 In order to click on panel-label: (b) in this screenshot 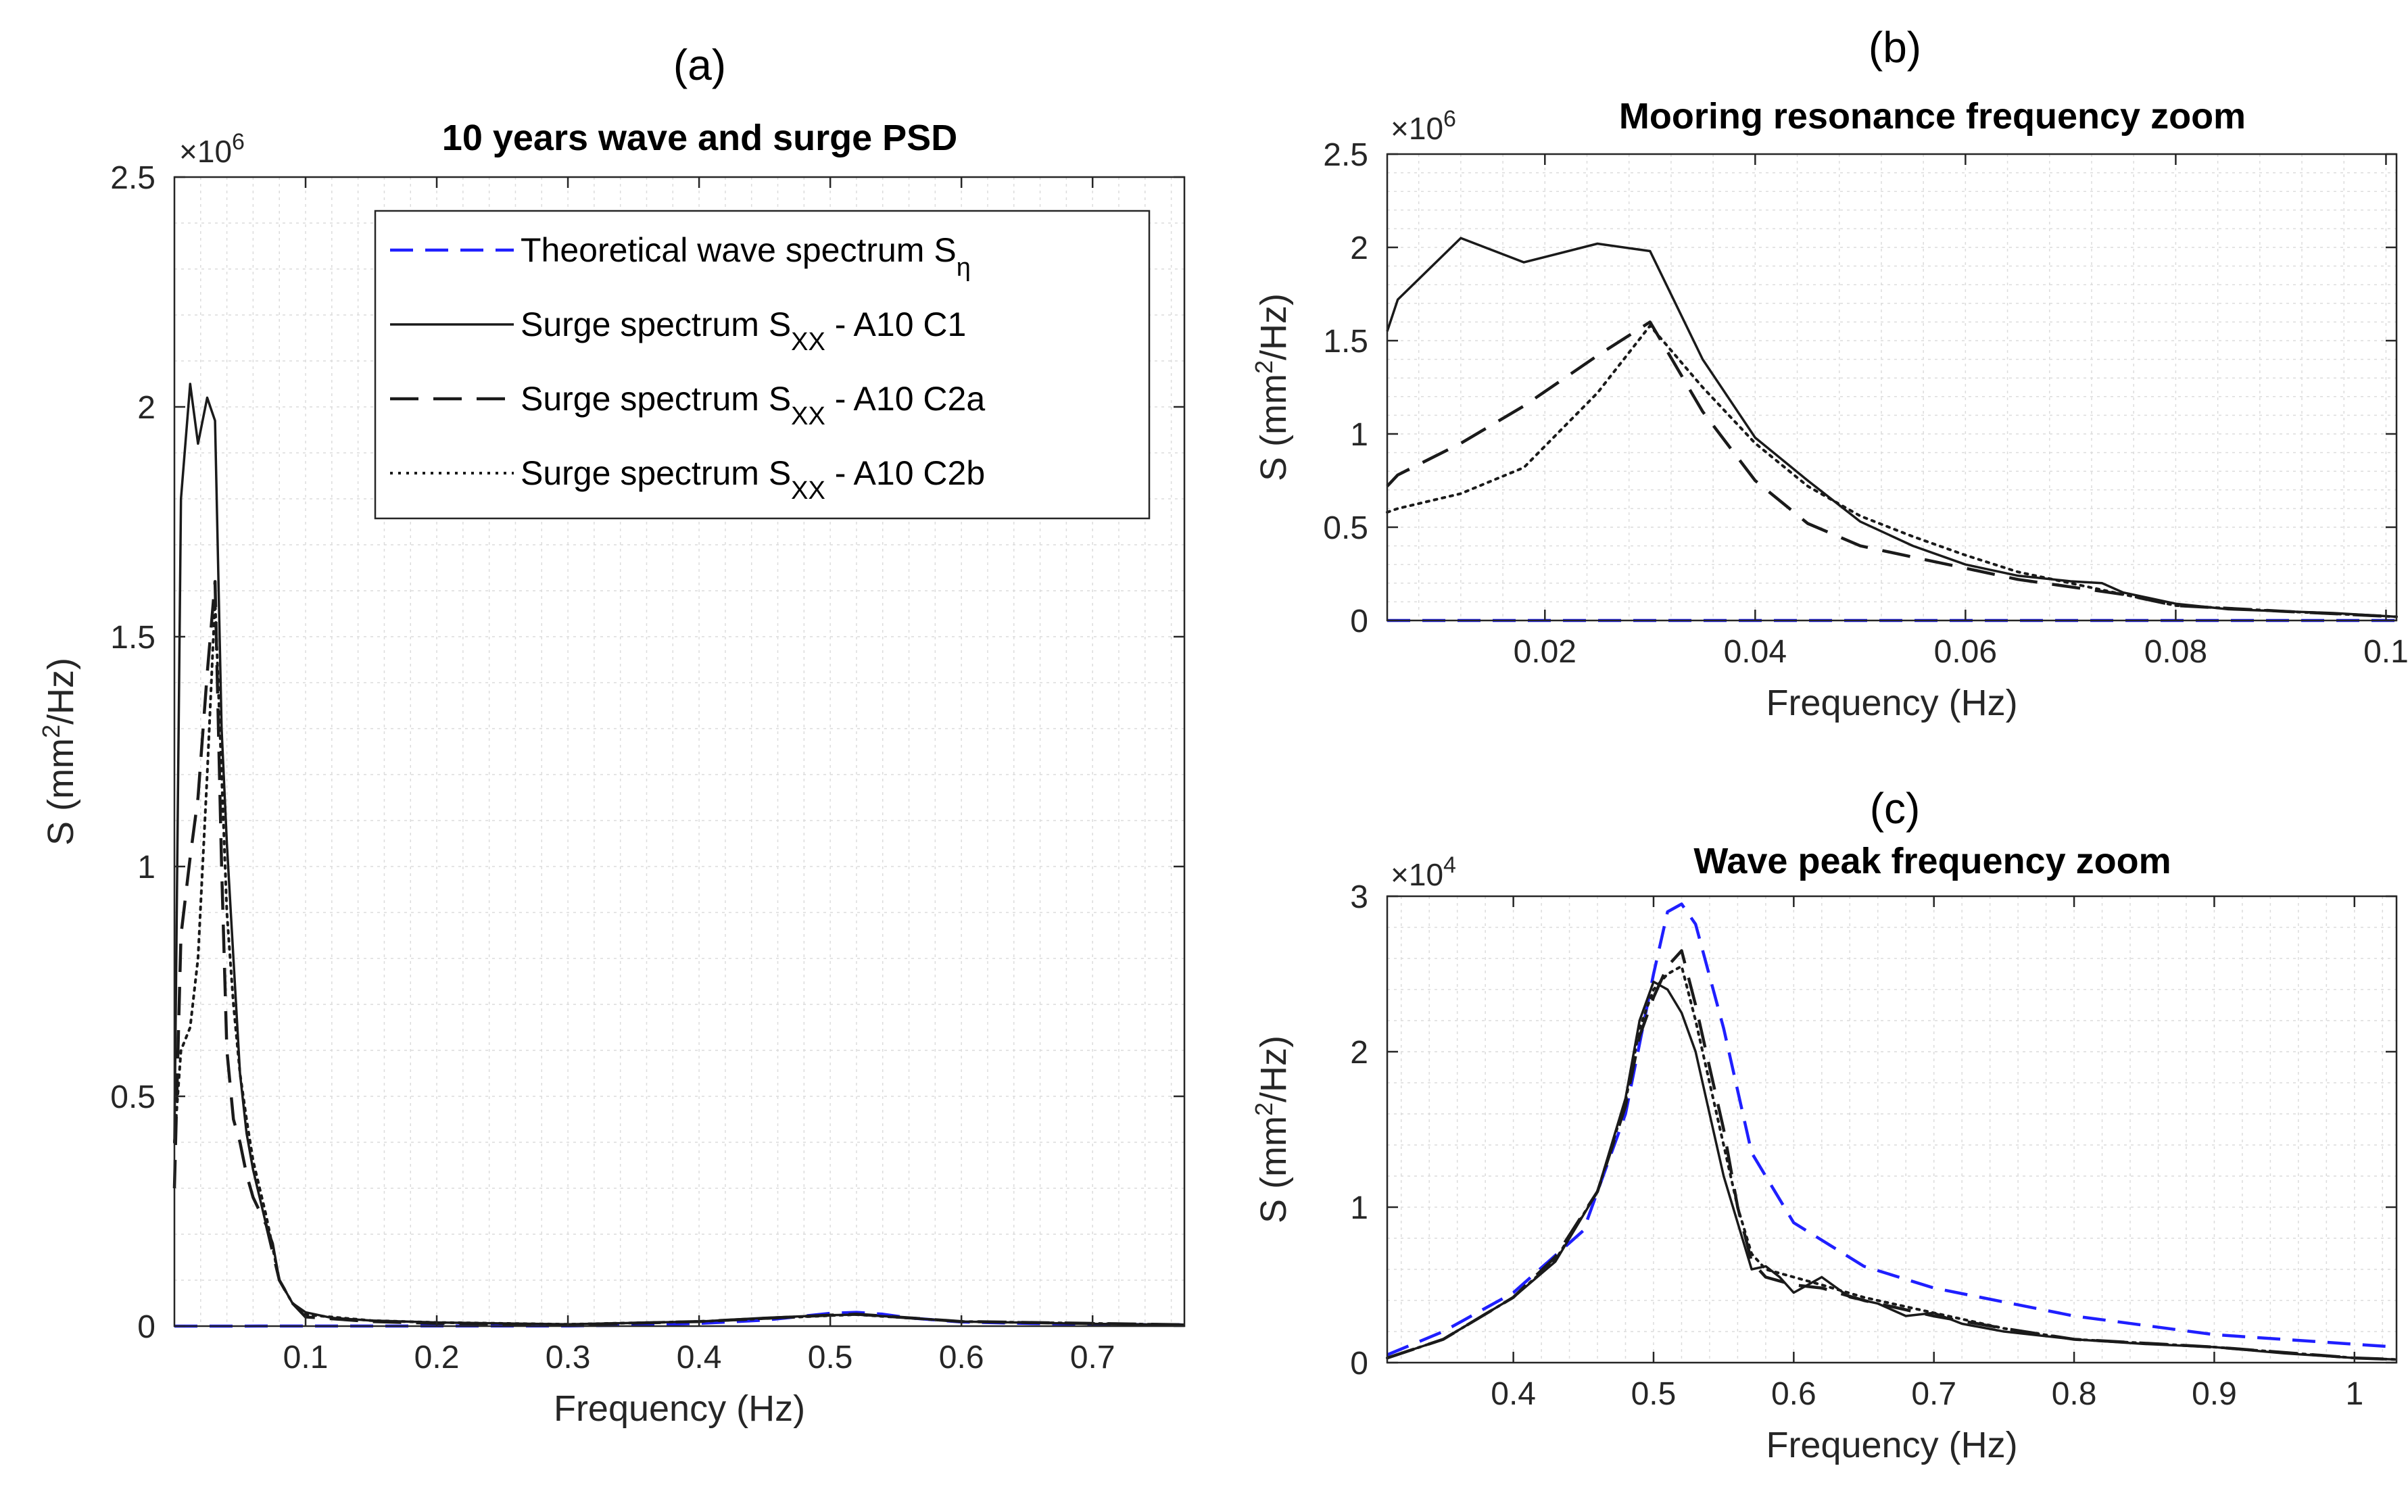, I will do `click(1895, 47)`.